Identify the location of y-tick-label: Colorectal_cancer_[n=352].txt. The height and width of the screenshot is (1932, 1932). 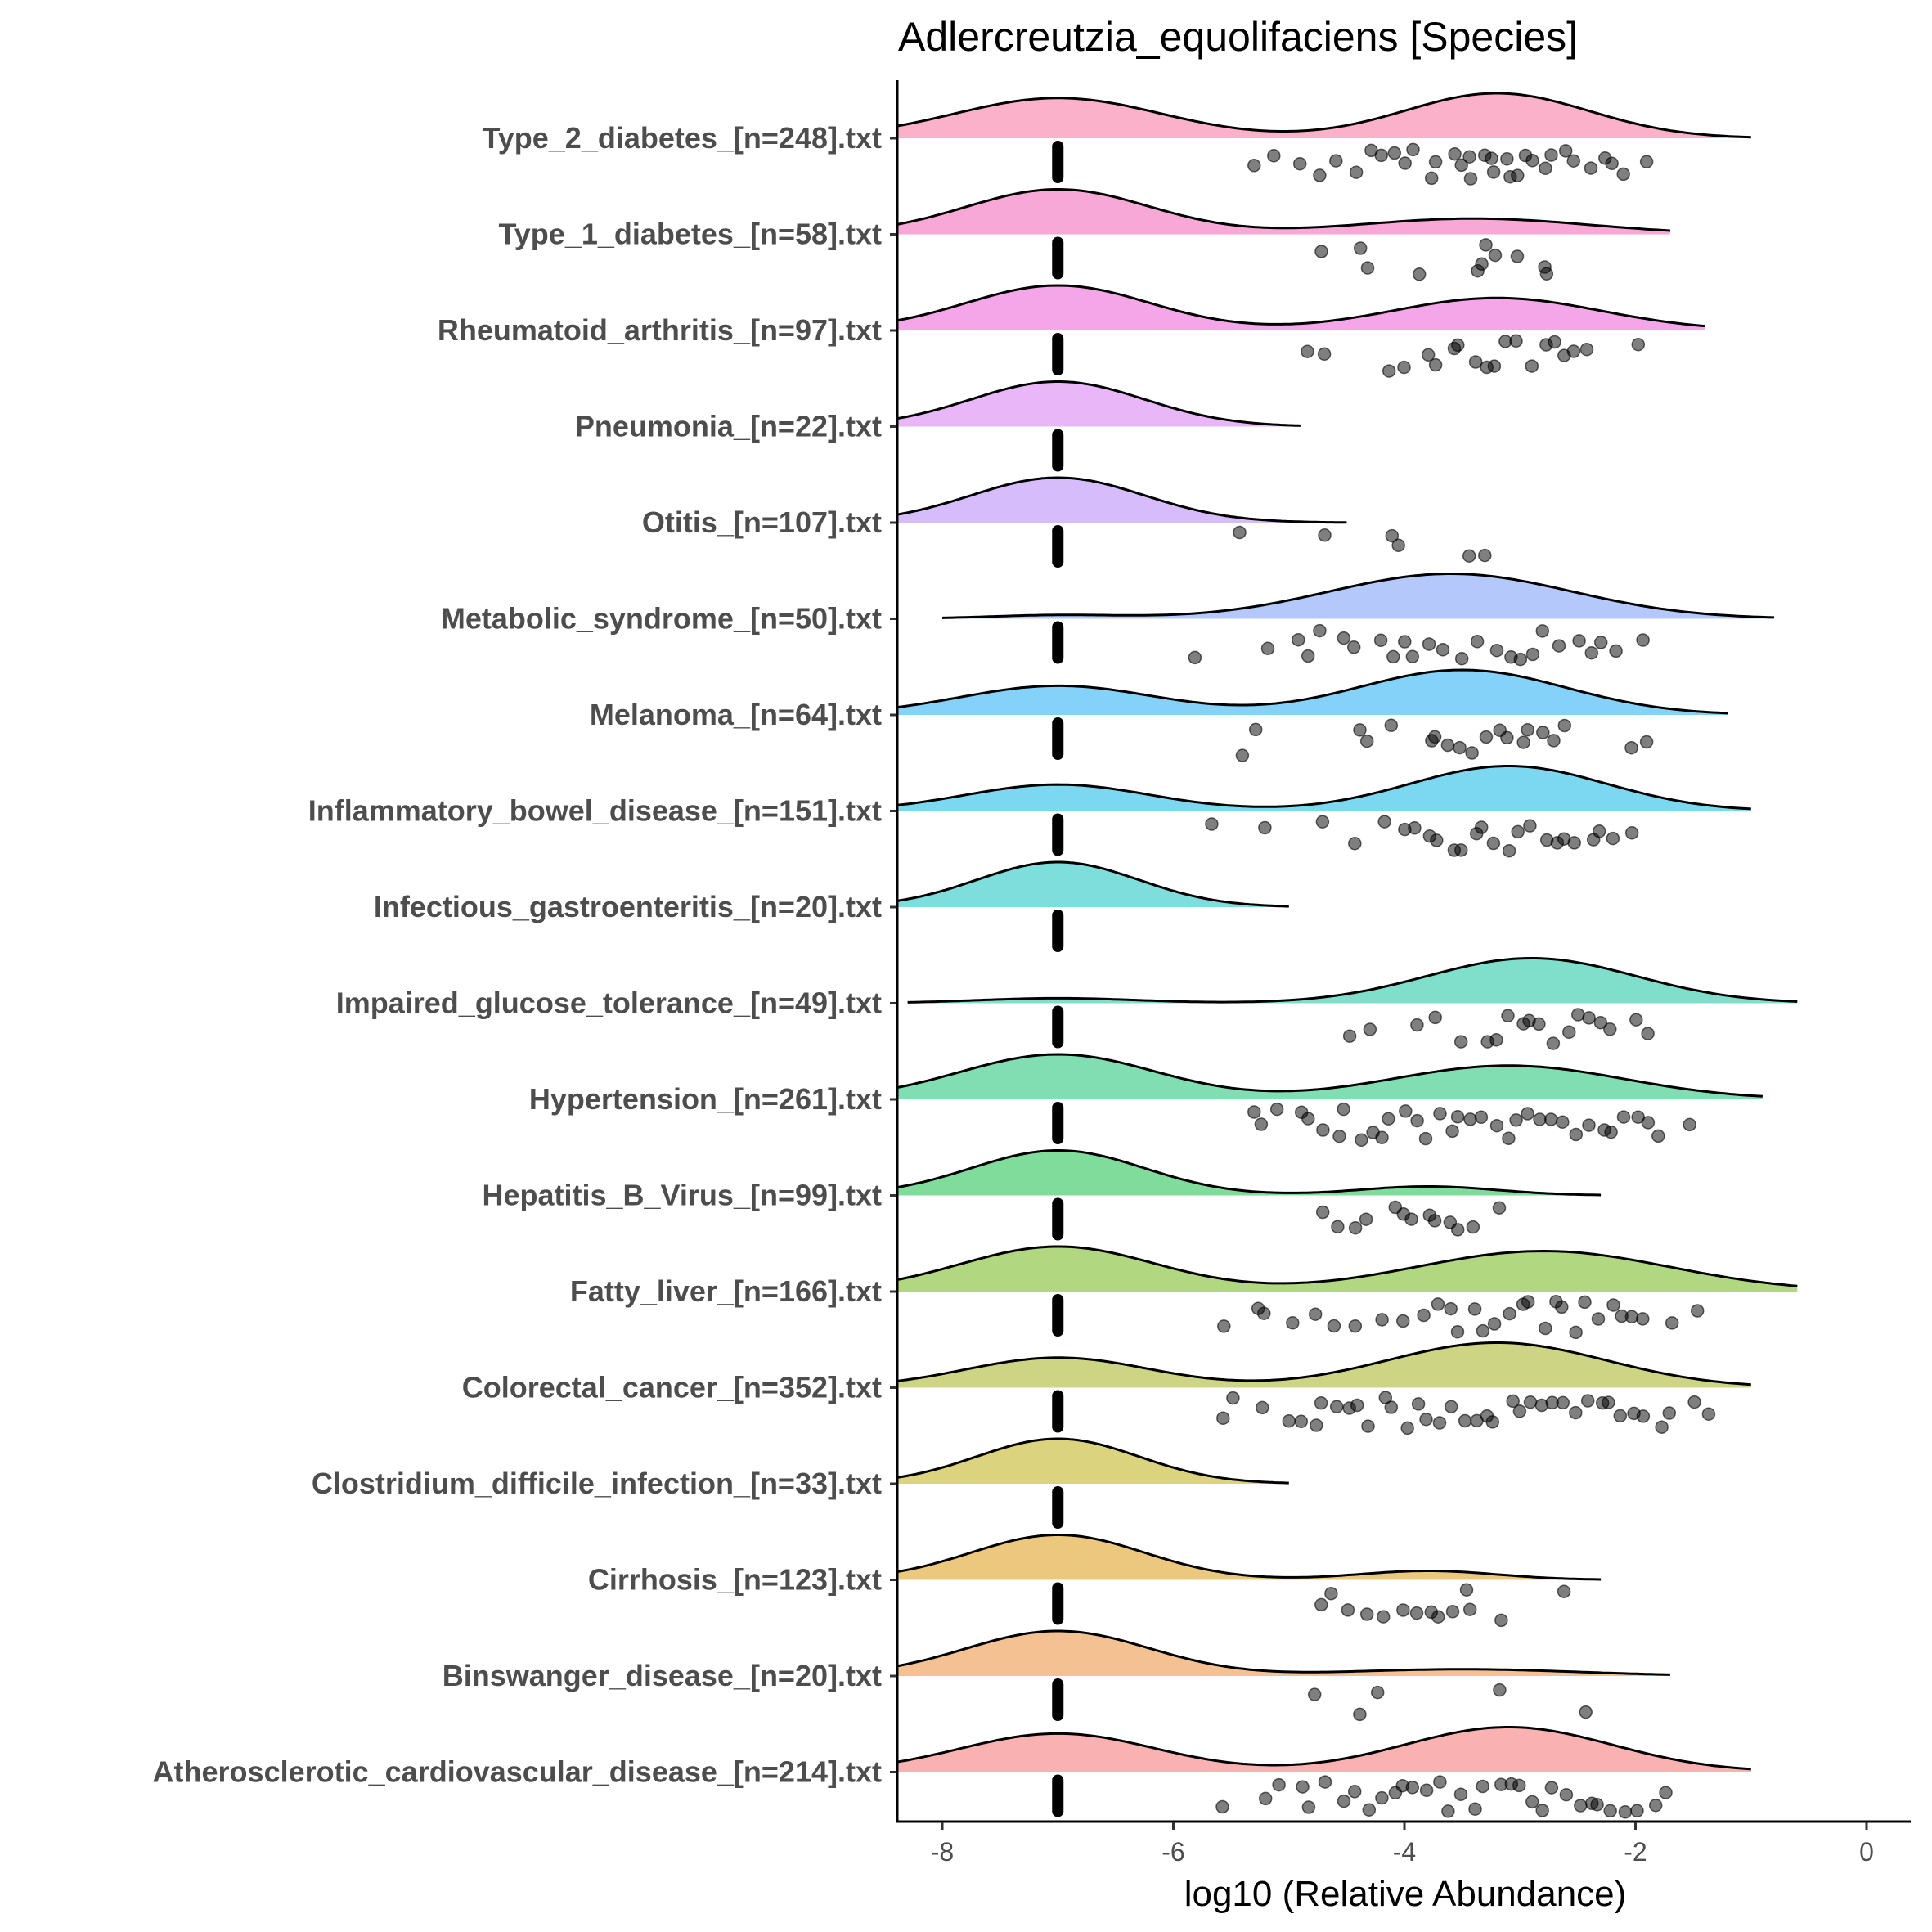
(672, 1387).